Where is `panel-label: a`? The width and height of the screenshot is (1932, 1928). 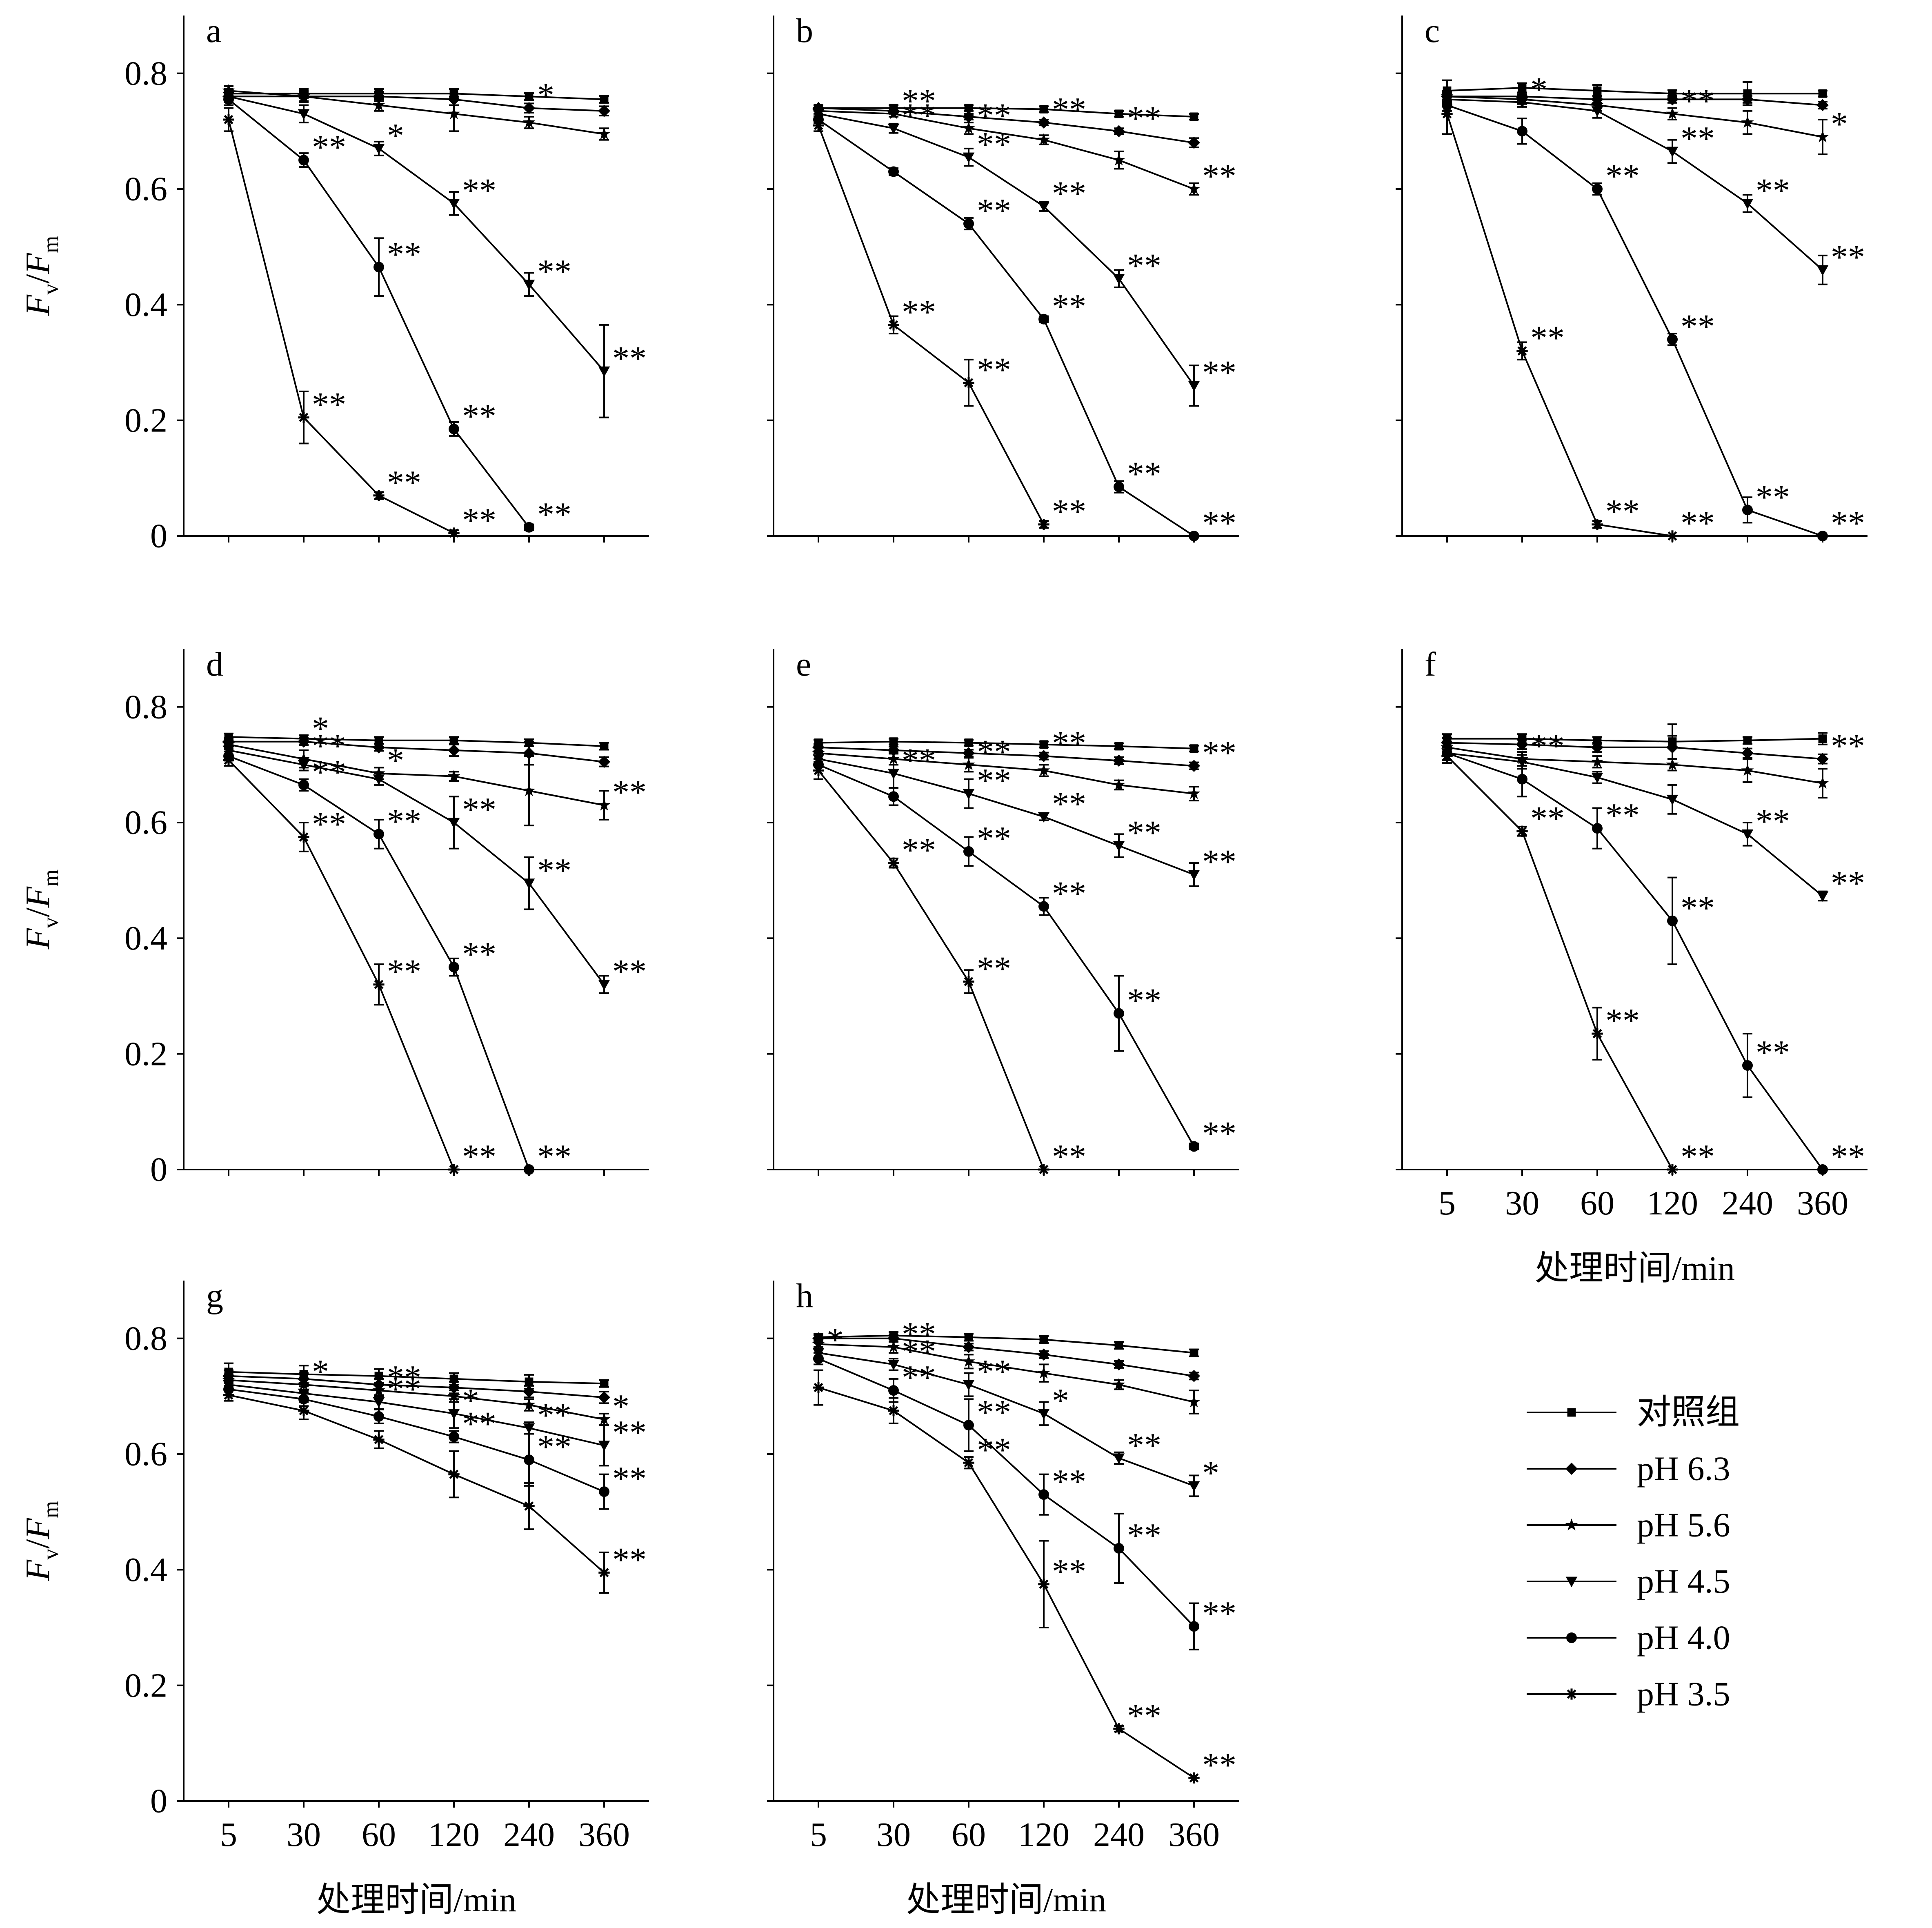 panel-label: a is located at coordinates (213, 31).